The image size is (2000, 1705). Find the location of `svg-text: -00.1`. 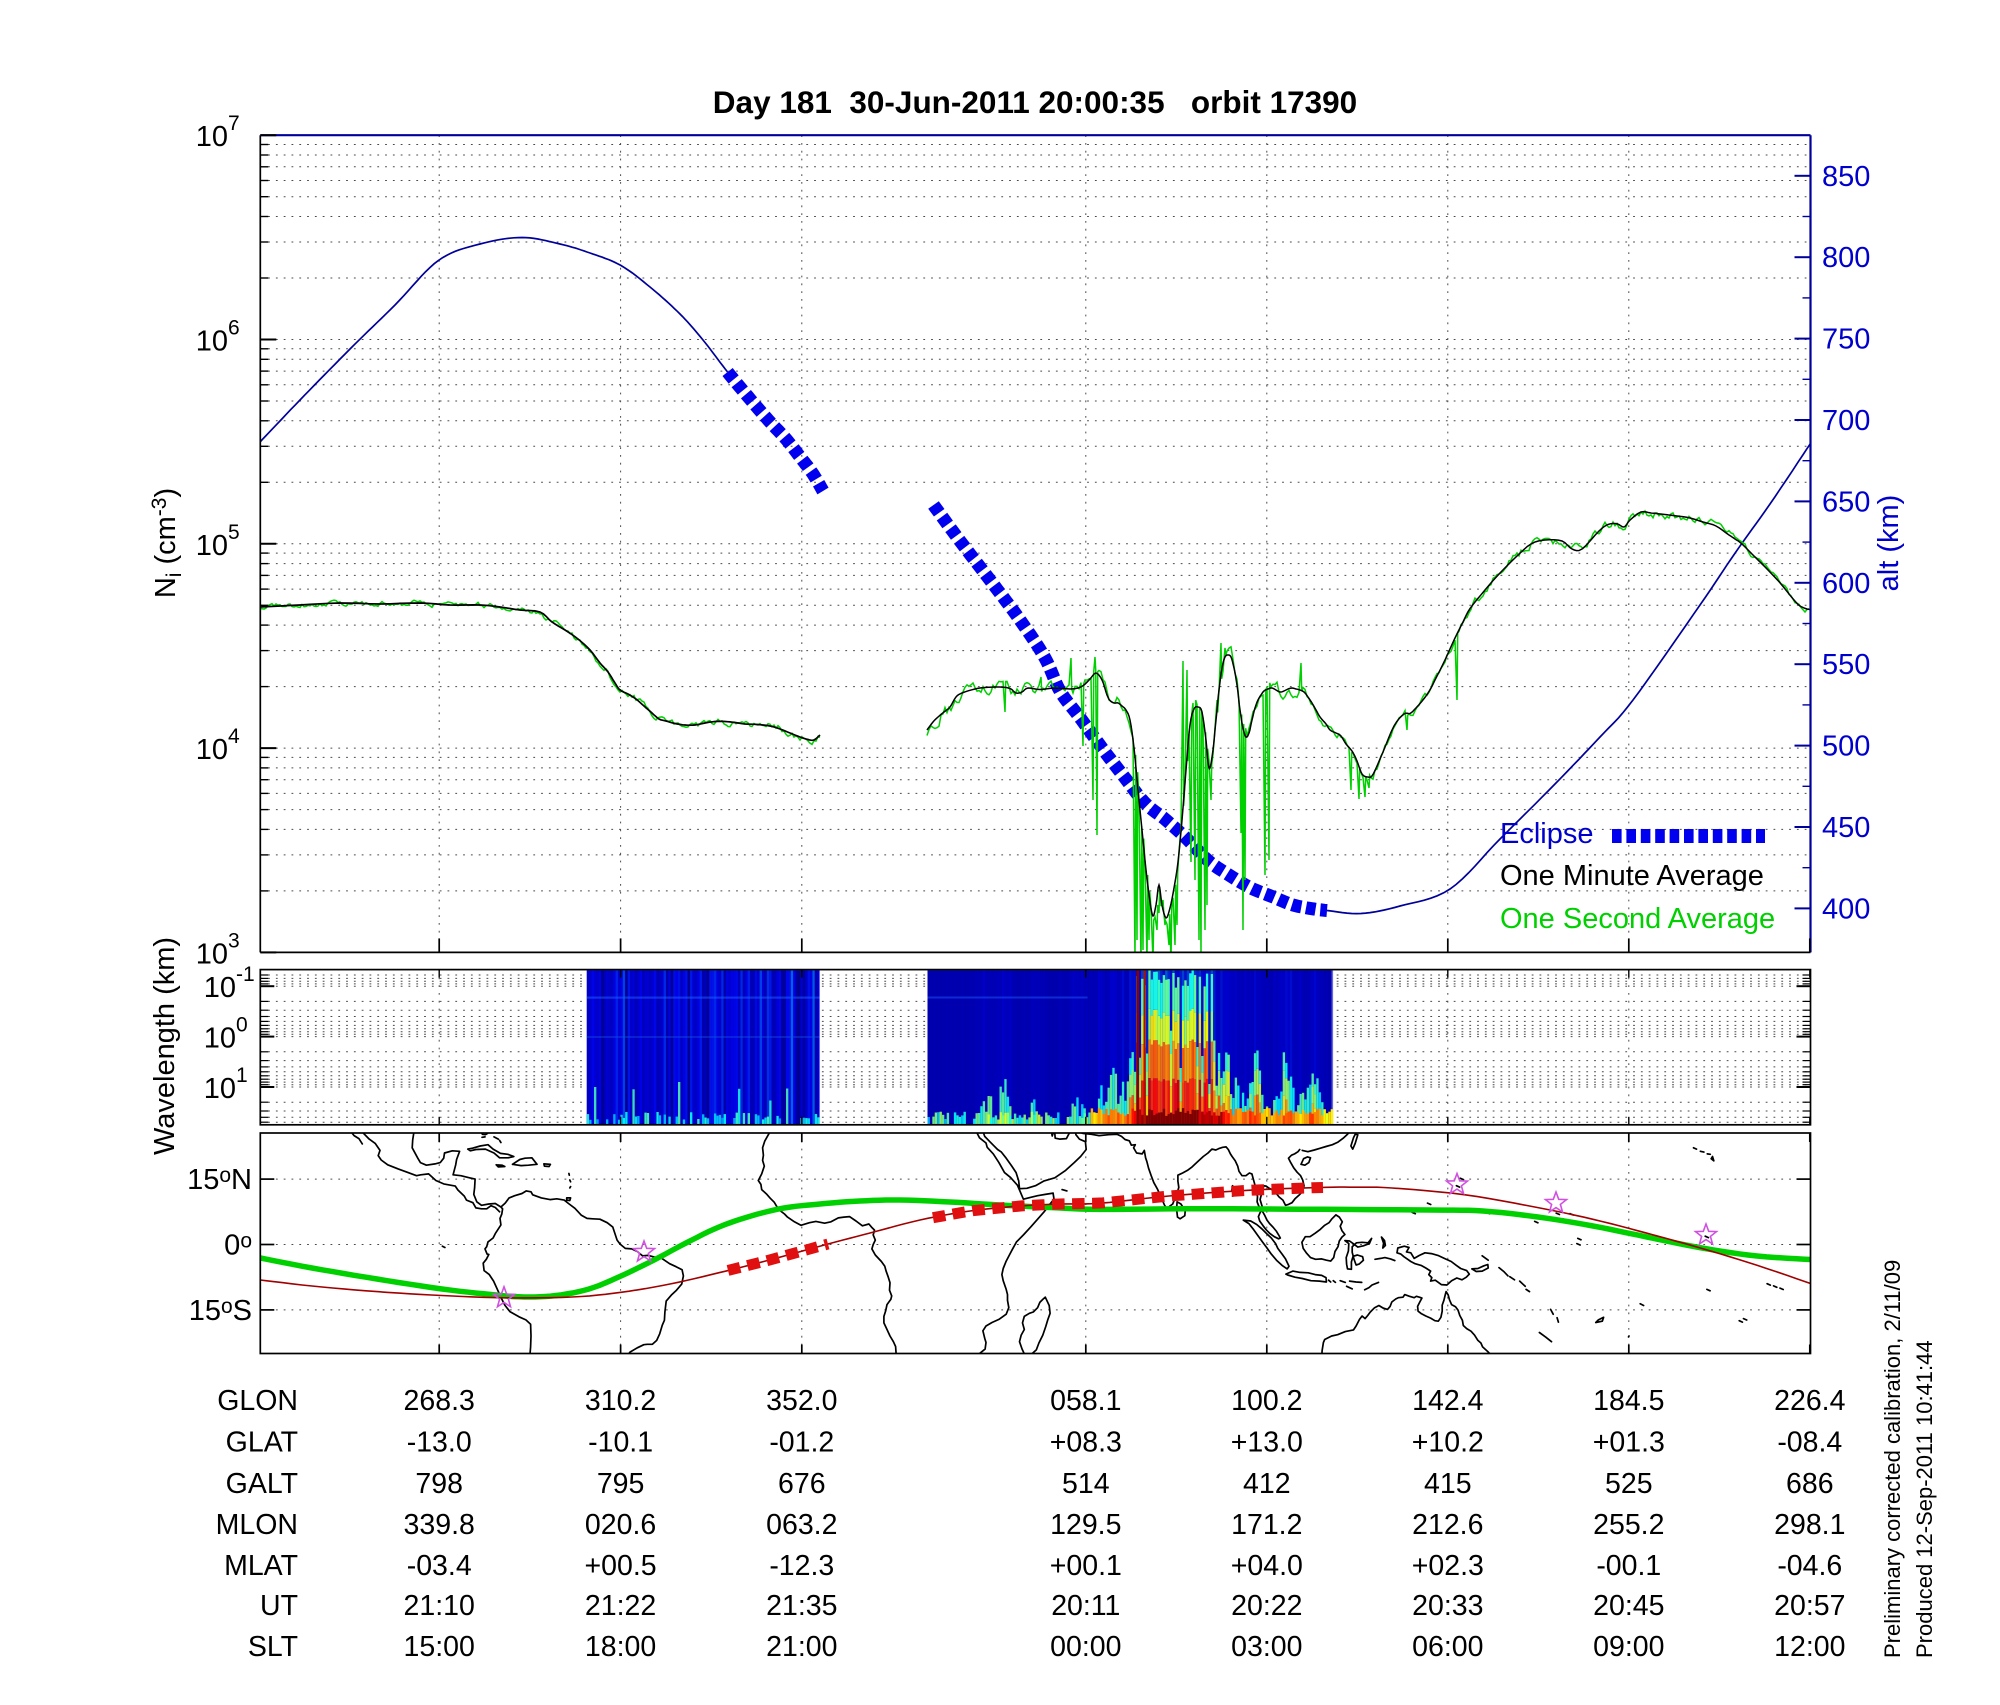

svg-text: -00.1 is located at coordinates (1628, 1566).